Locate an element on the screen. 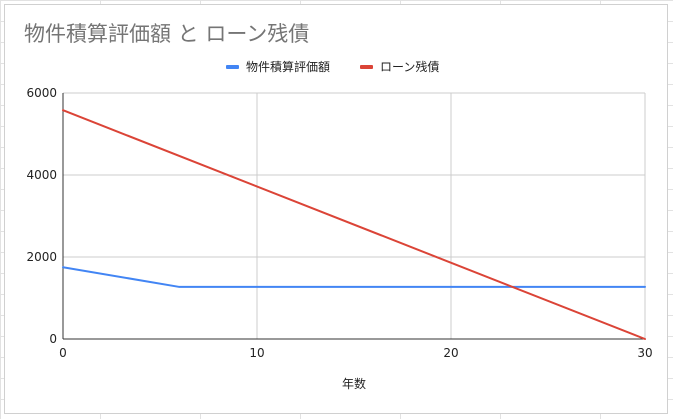 This screenshot has height=419, width=673. legend-label-loan: ローン残債 is located at coordinates (410, 67).